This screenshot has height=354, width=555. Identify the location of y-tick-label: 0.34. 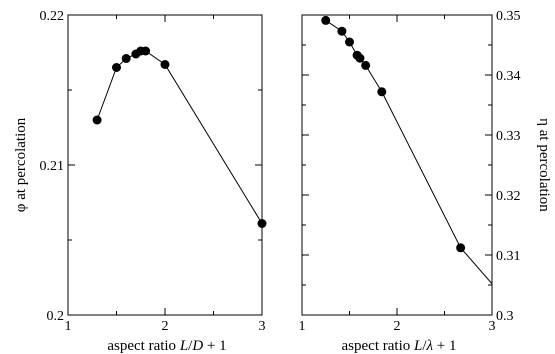
(508, 76).